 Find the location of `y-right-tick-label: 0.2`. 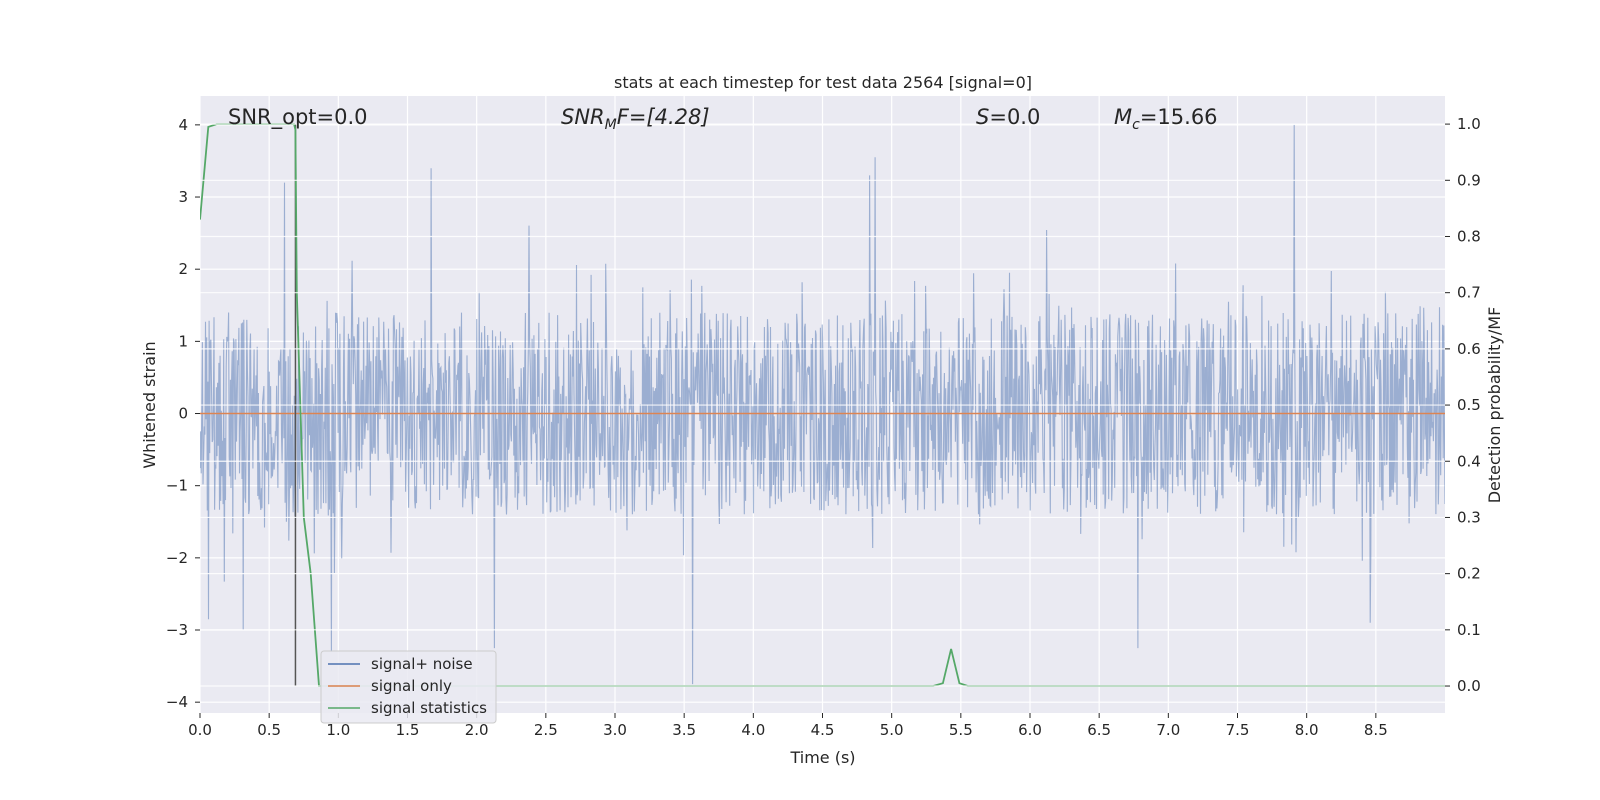

y-right-tick-label: 0.2 is located at coordinates (1469, 574).